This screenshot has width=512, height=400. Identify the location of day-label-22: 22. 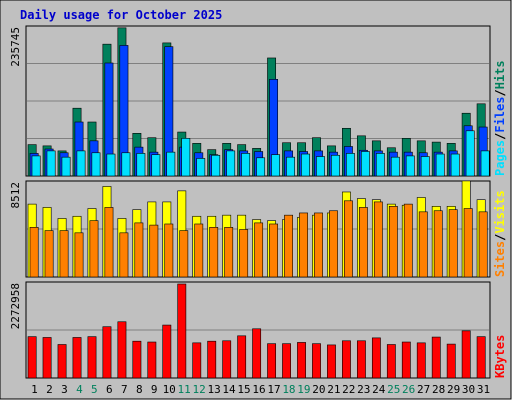
(348, 389).